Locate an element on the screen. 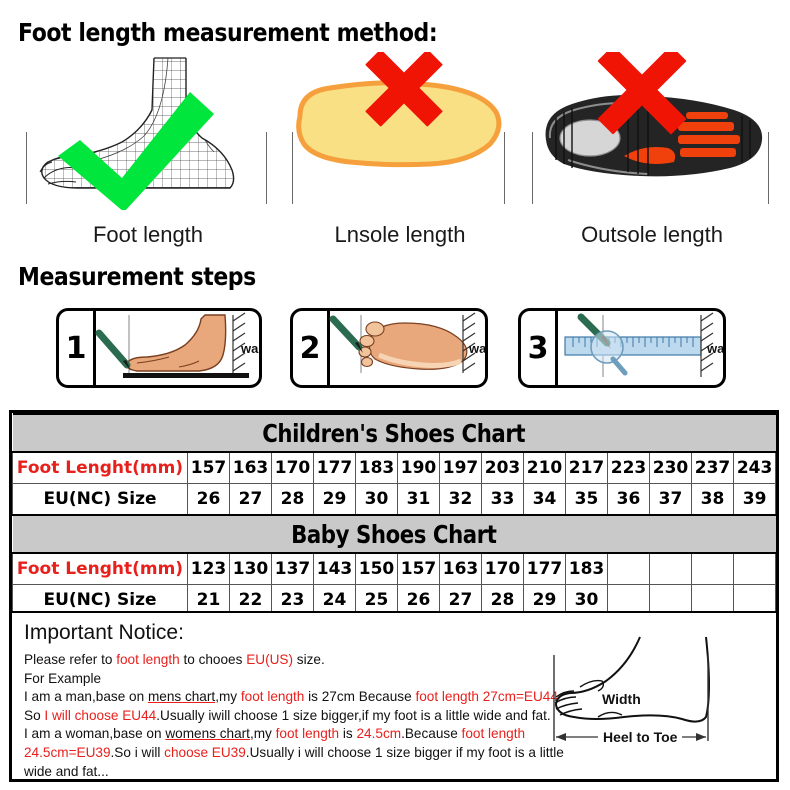  cell-foot-length: 210 is located at coordinates (544, 467).